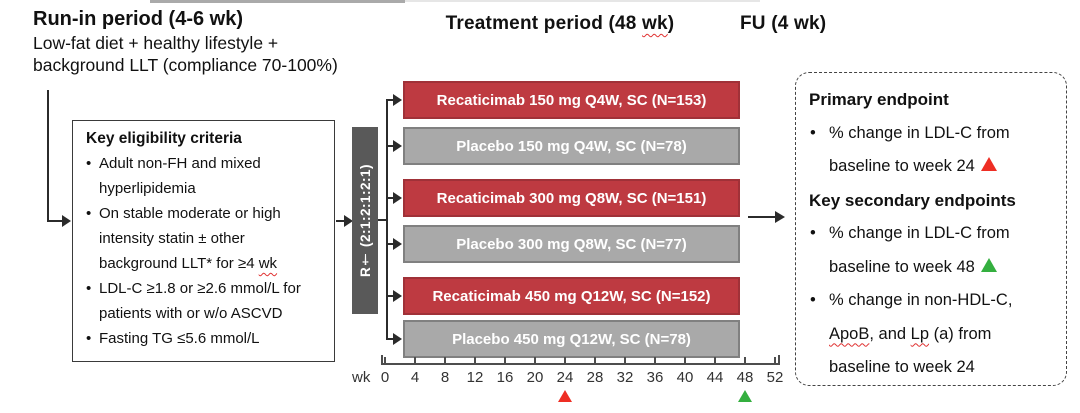 The image size is (1080, 413). Describe the element at coordinates (988, 164) in the screenshot. I see `red-triangle-icon` at that location.